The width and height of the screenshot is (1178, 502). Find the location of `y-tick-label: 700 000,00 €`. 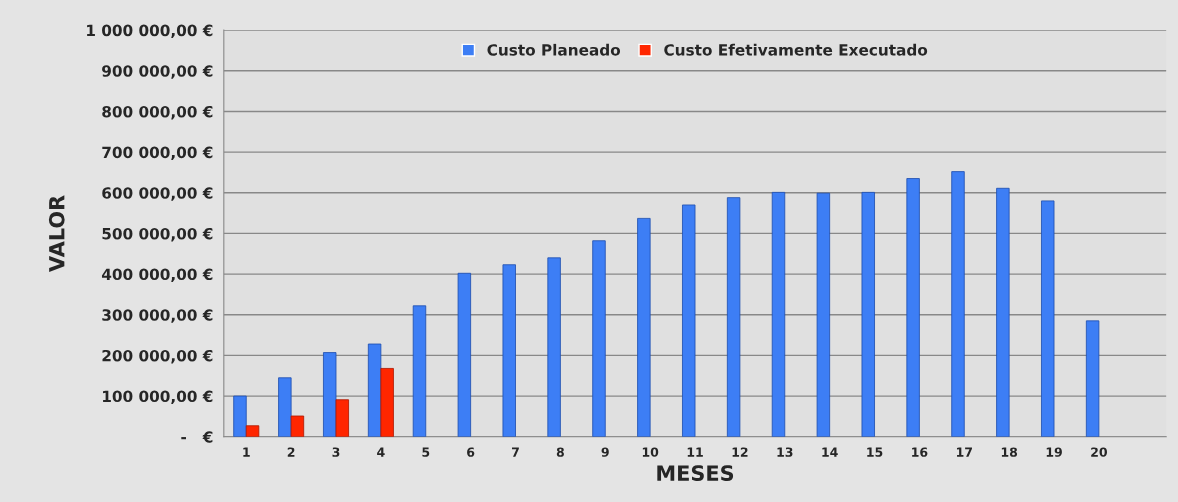

y-tick-label: 700 000,00 € is located at coordinates (157, 153).